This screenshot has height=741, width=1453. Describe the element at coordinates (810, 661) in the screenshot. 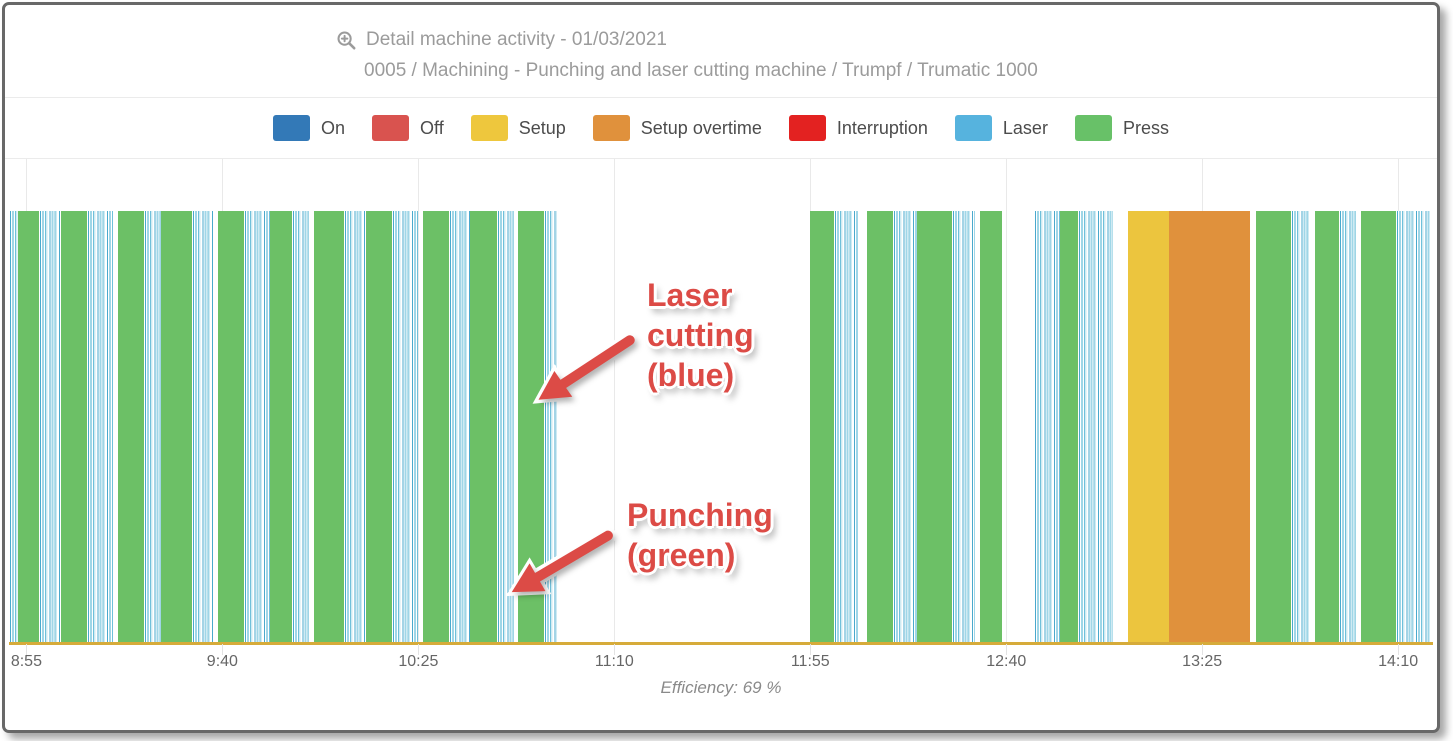

I see `x-tick-label: 11:55` at that location.